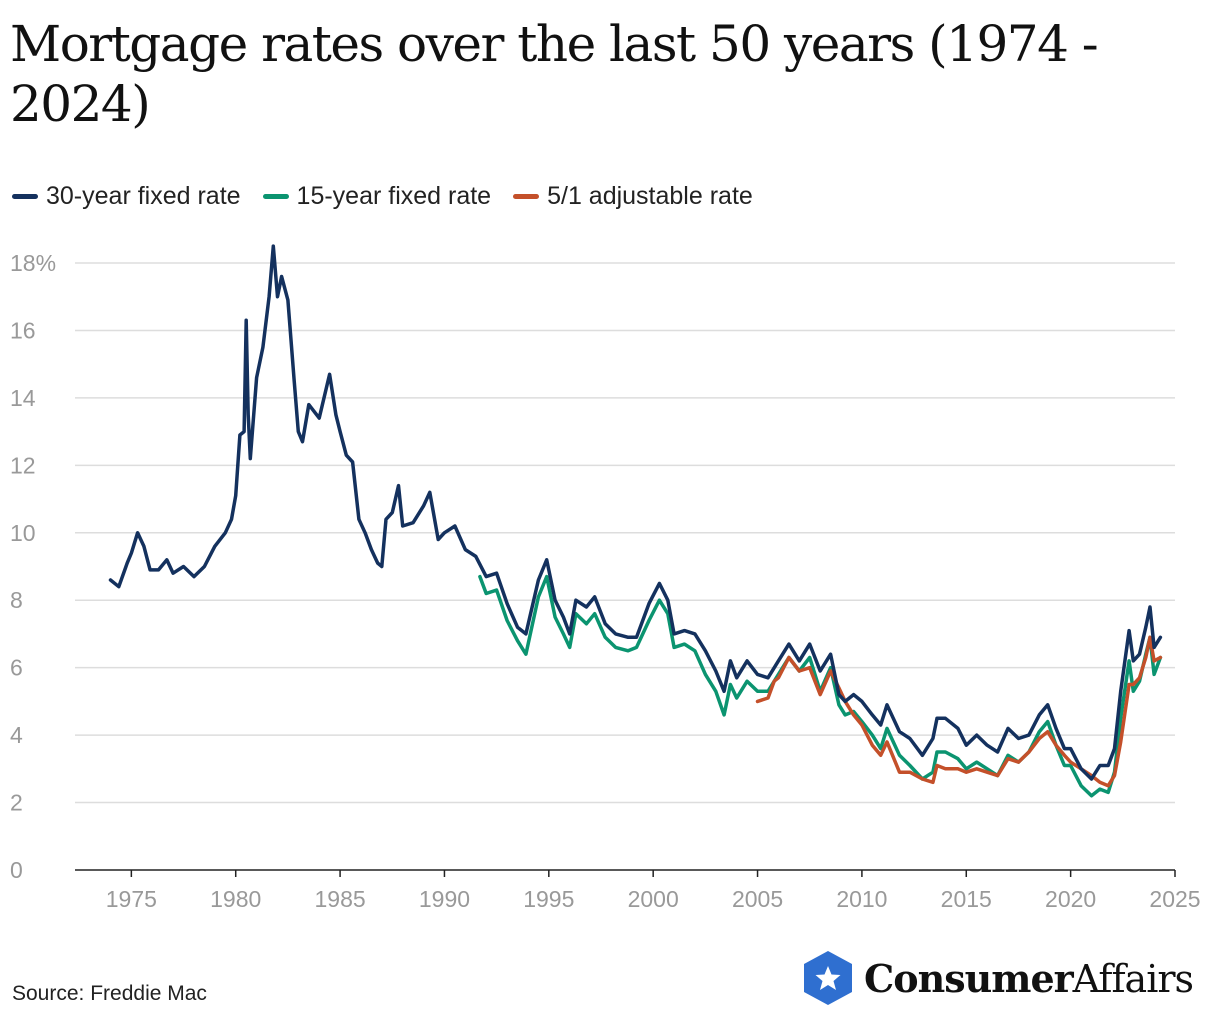  What do you see at coordinates (526, 196) in the screenshot?
I see `legend-swatch-5-1-arm` at bounding box center [526, 196].